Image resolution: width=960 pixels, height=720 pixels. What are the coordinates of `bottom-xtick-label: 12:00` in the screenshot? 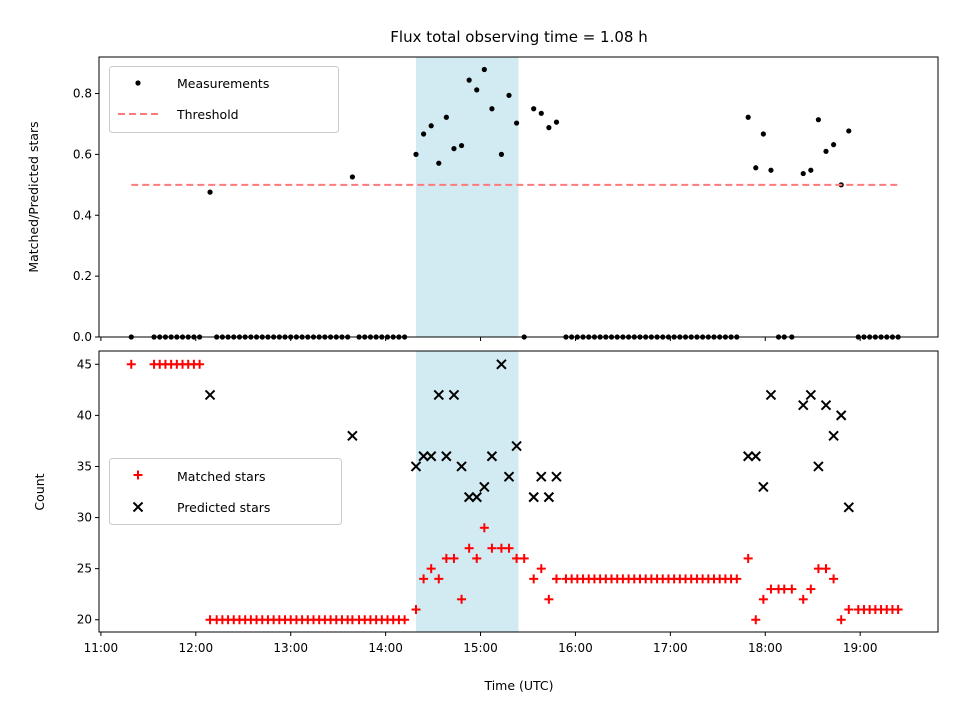 It's located at (196, 648).